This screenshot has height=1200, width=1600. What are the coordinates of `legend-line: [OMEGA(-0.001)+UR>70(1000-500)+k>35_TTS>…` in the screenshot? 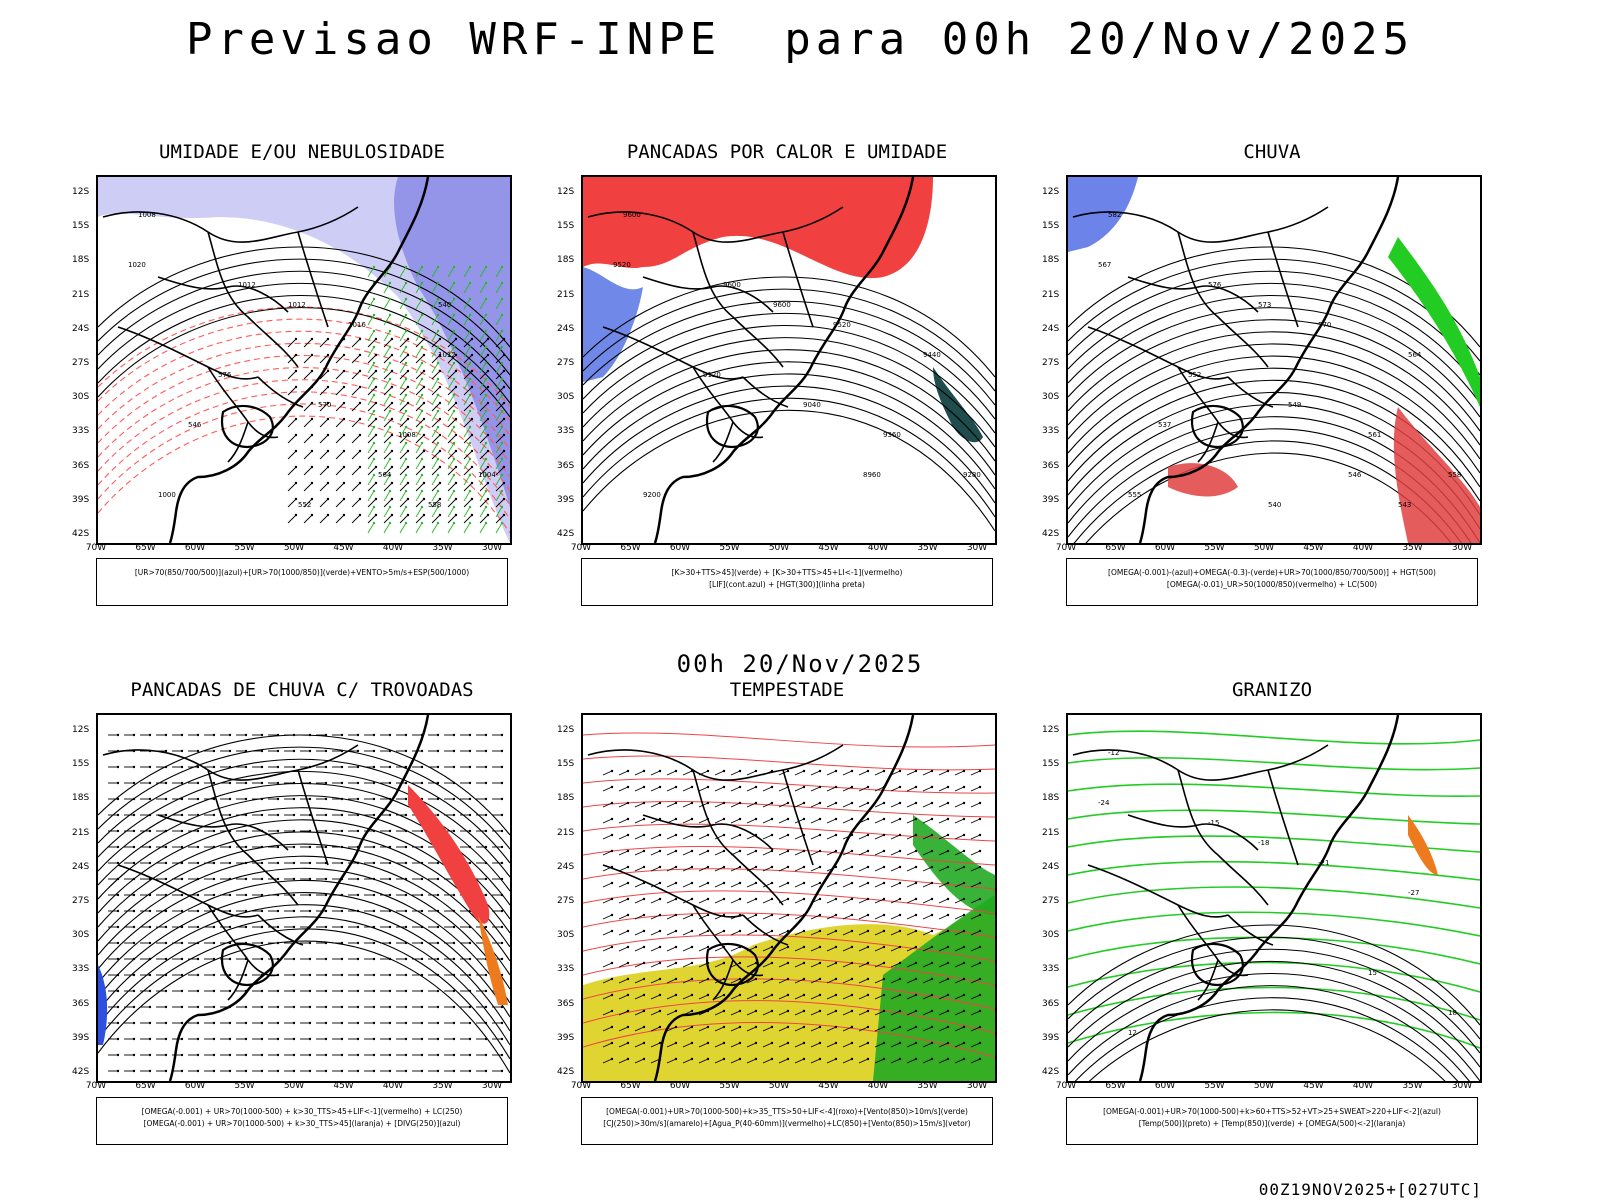 It's located at (787, 1111).